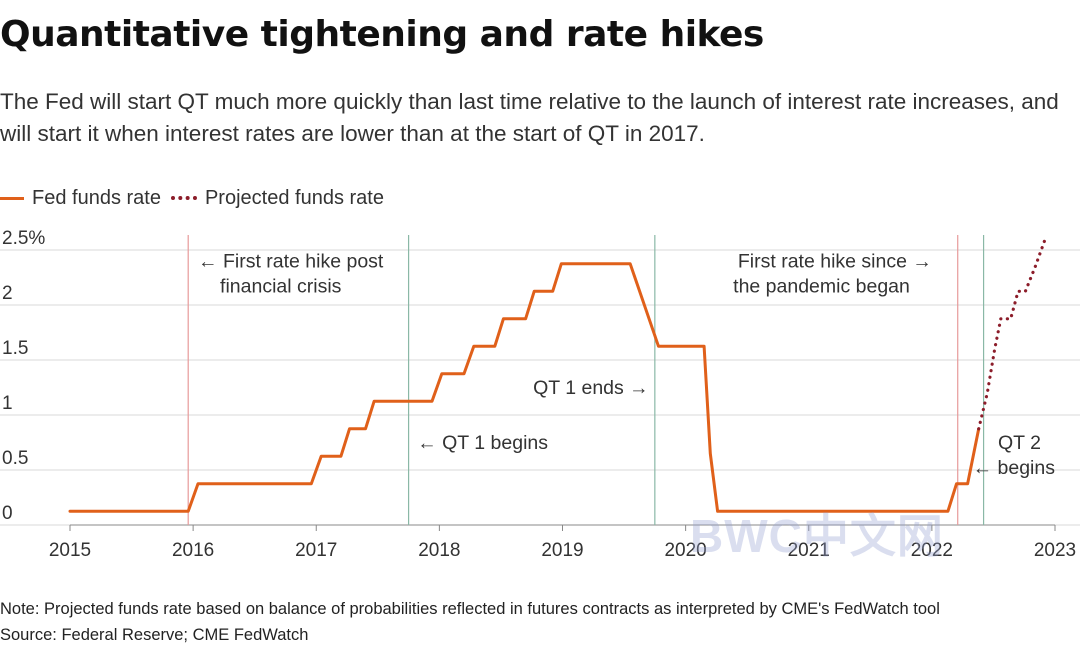  Describe the element at coordinates (562, 550) in the screenshot. I see `x-tick-label: 2019` at that location.